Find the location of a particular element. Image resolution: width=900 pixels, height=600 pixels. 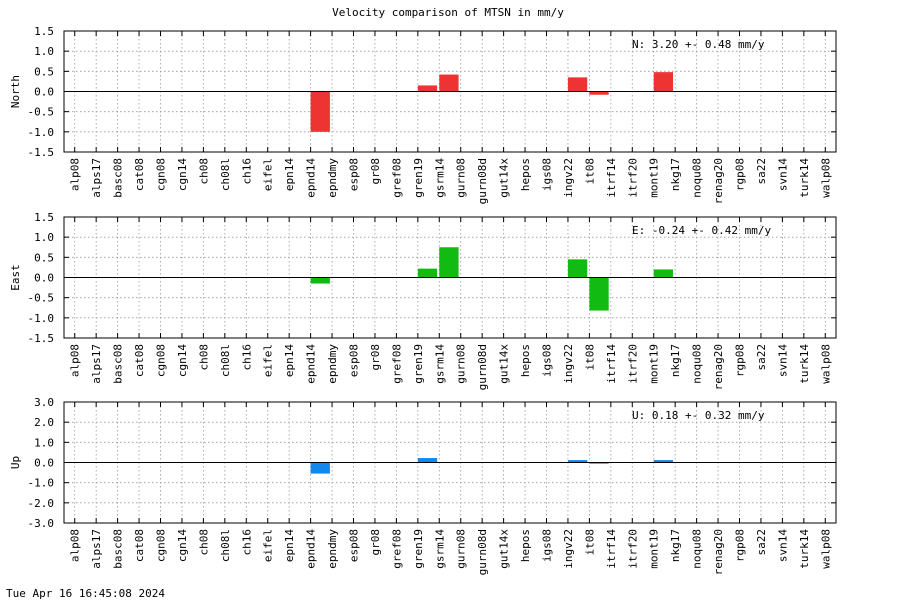

y-axis-label: East is located at coordinates (15, 277).